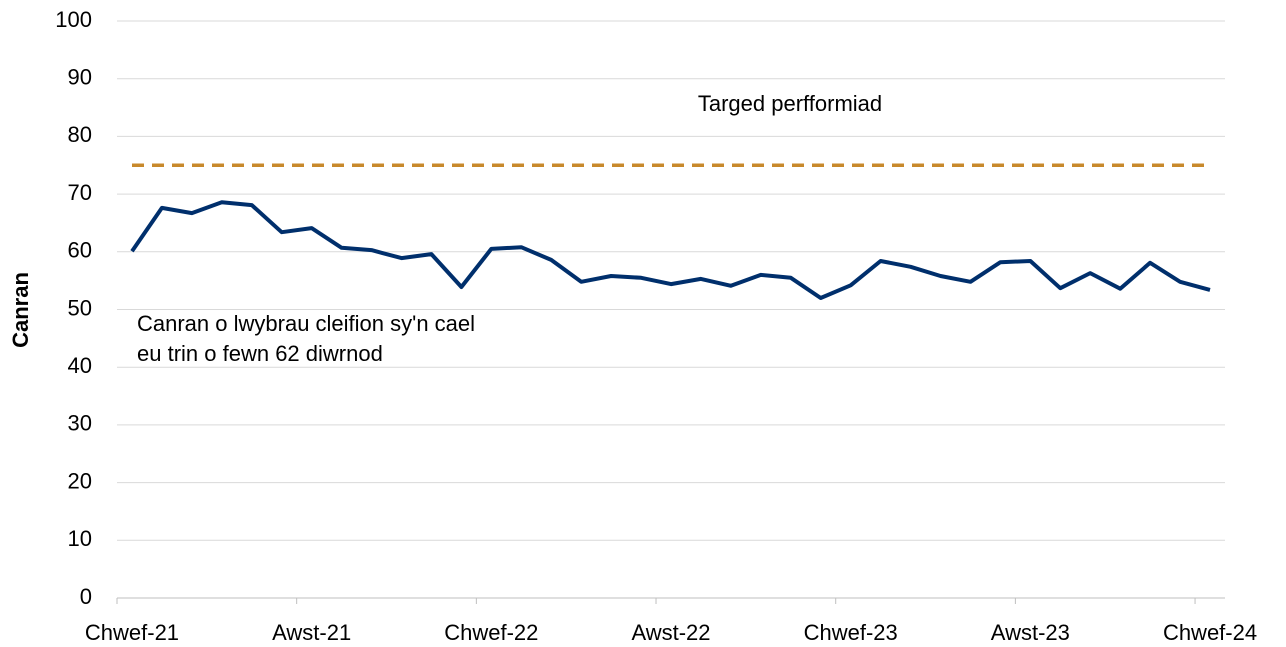 The image size is (1286, 647). Describe the element at coordinates (311, 632) in the screenshot. I see `x-tick-label: Awst-21` at that location.